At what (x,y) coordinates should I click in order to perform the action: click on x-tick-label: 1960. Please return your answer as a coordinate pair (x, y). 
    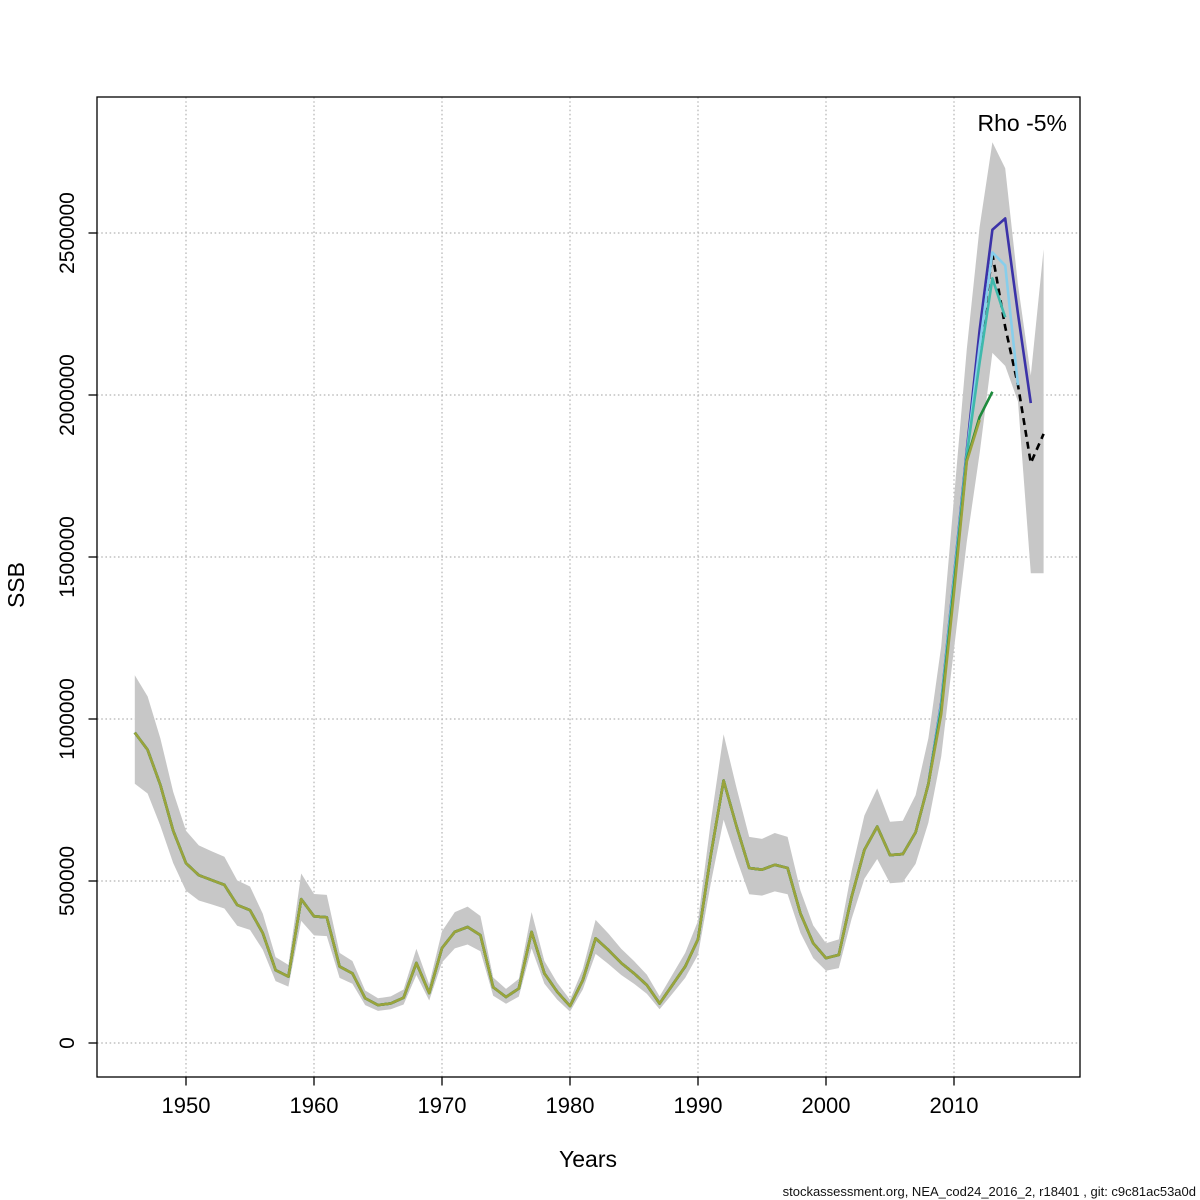
    Looking at the image, I should click on (314, 1105).